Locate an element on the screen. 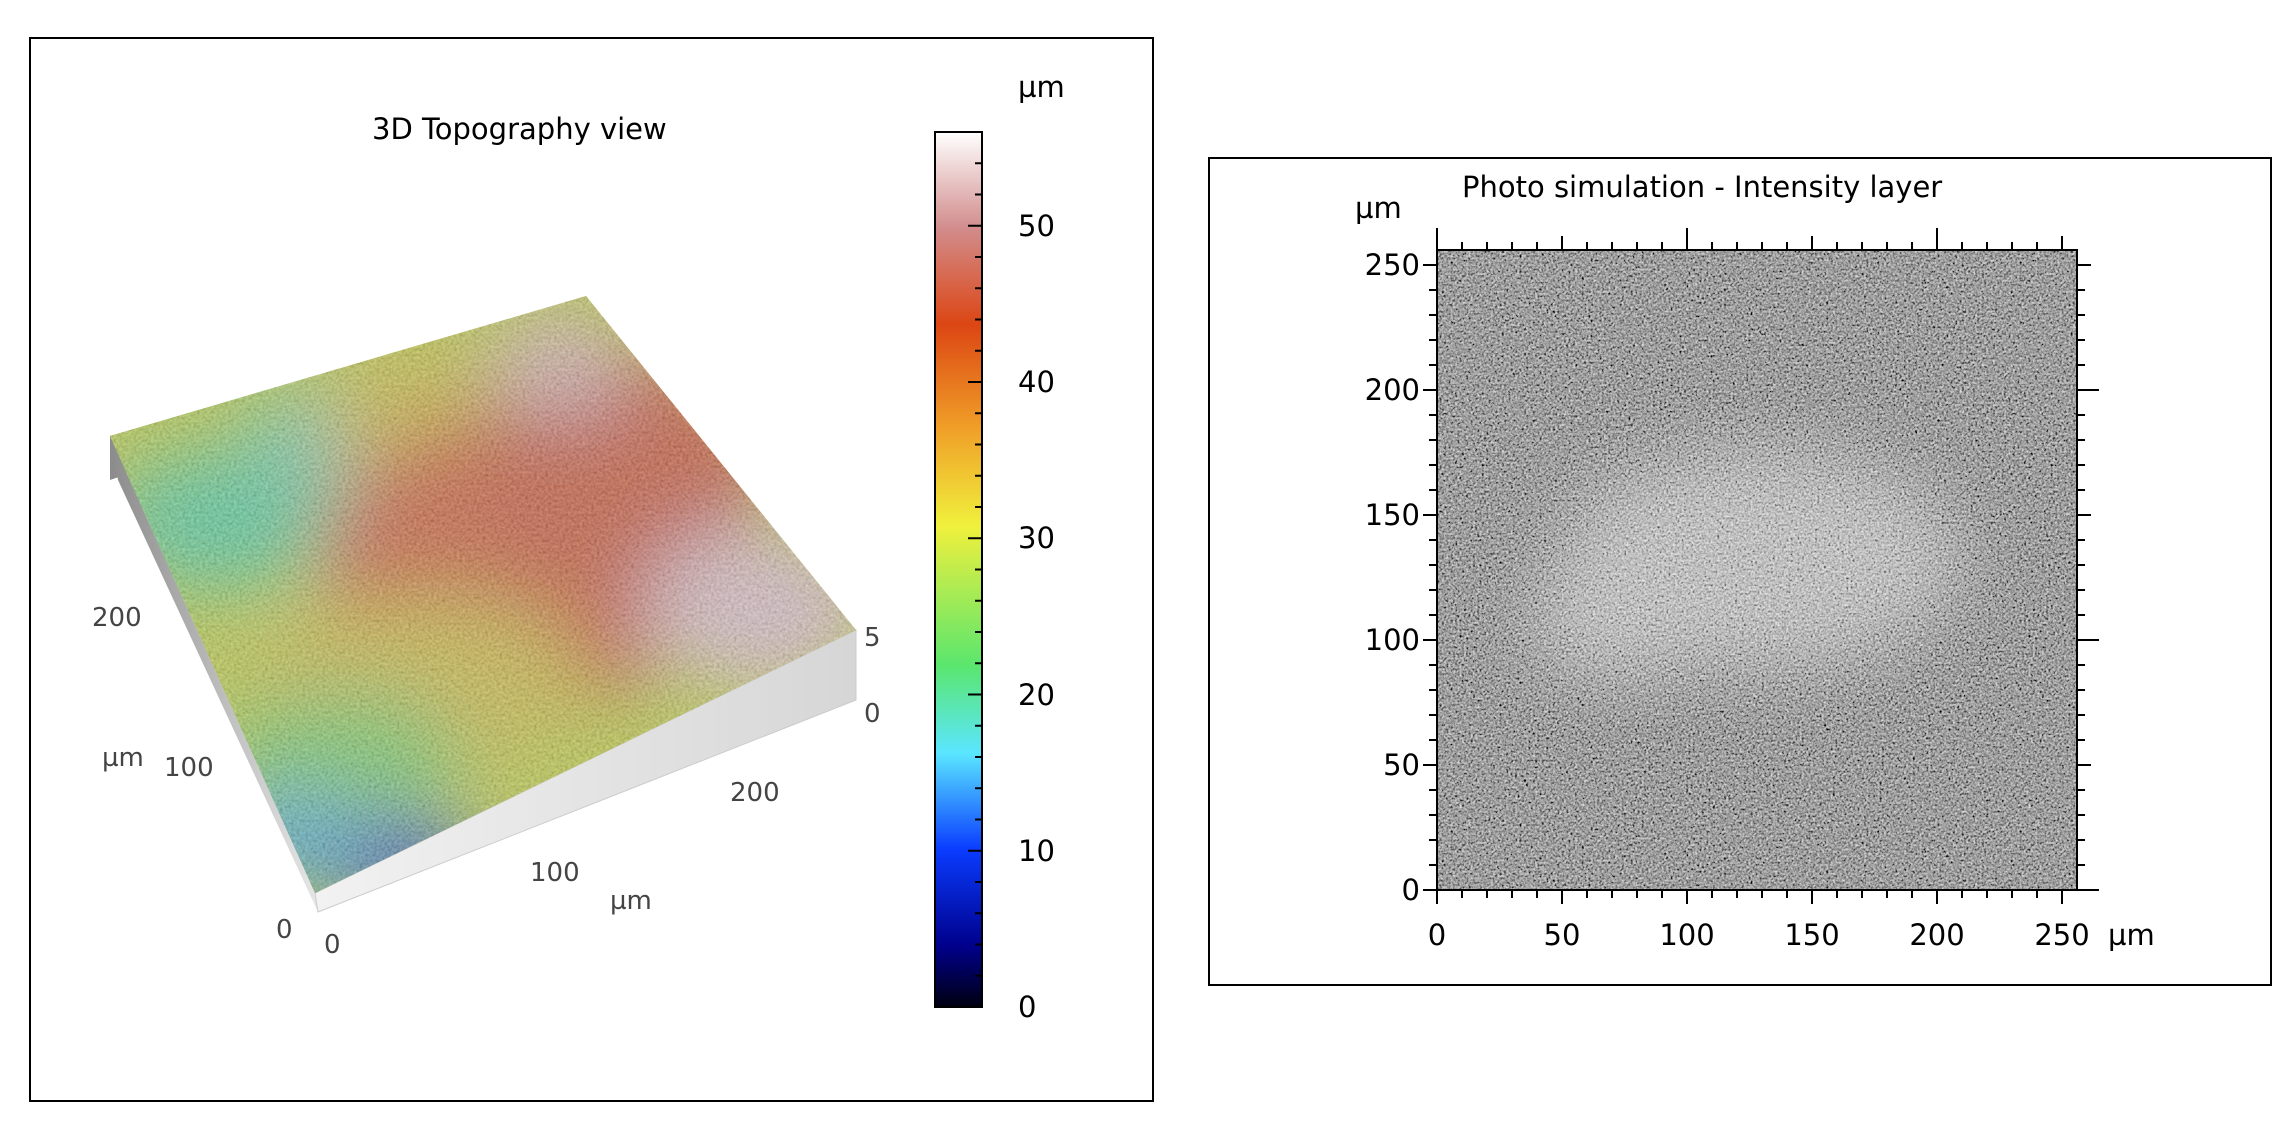 Image resolution: width=2295 pixels, height=1148 pixels. x-tick-label: 250 is located at coordinates (2062, 935).